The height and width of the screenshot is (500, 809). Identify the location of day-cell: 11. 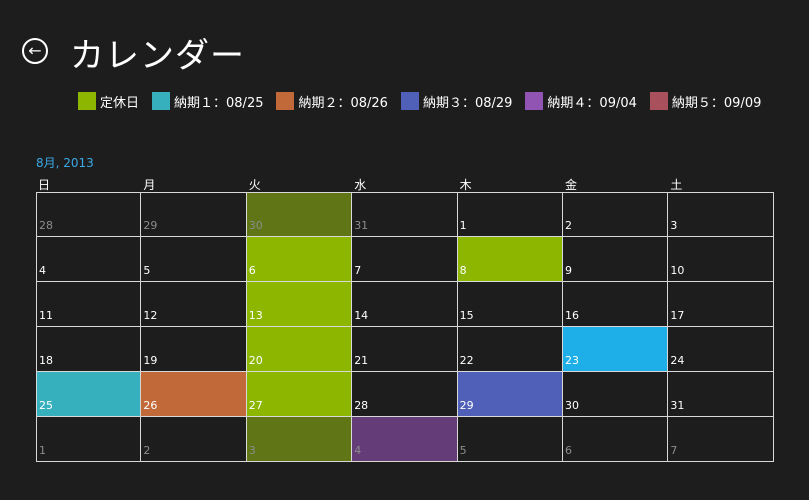
(89, 304).